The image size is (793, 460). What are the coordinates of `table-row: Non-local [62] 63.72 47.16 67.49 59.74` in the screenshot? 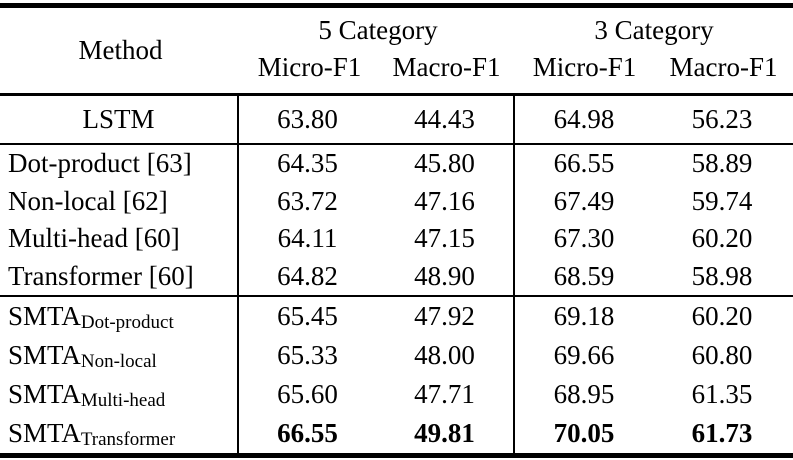 It's located at (396, 201).